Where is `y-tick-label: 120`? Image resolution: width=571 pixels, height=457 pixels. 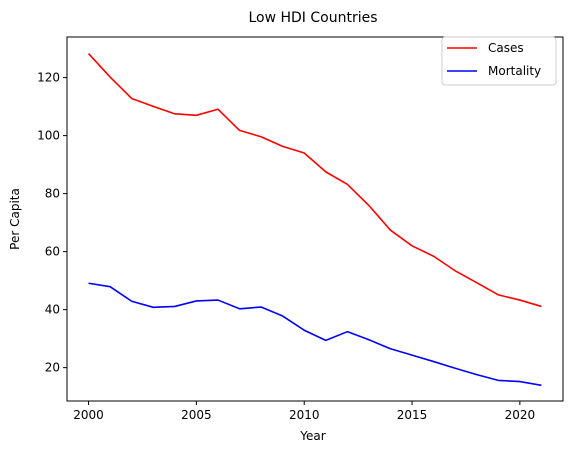 y-tick-label: 120 is located at coordinates (48, 78).